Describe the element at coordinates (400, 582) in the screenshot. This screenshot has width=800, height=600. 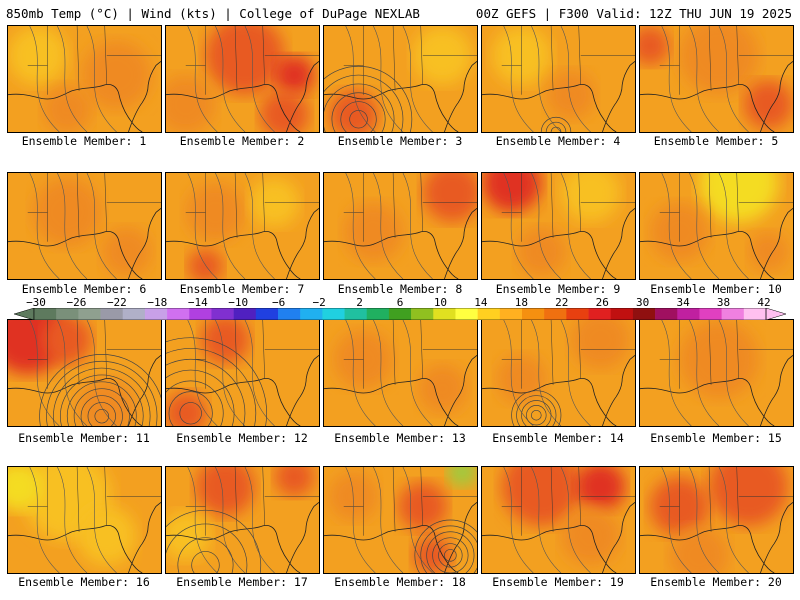
I see `ensemble-member-label: Ensemble Member: 18` at that location.